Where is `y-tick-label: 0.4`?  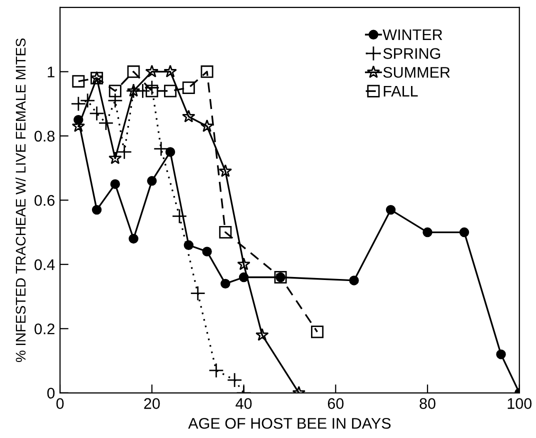
y-tick-label: 0.4 is located at coordinates (44, 264).